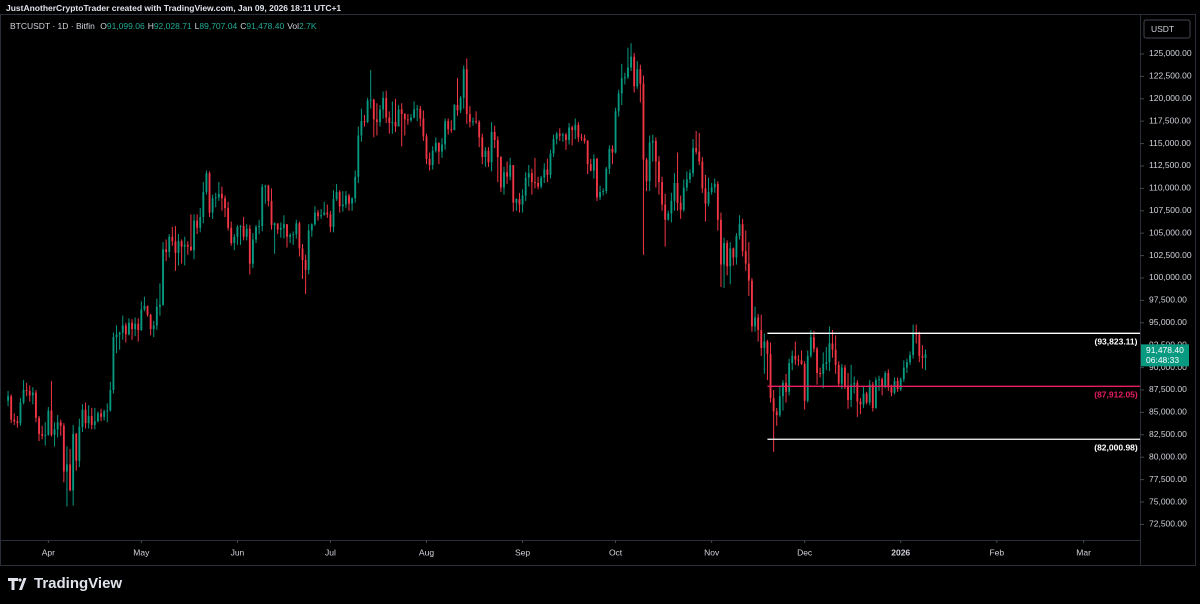  Describe the element at coordinates (103, 26) in the screenshot. I see `legend-key: O` at that location.